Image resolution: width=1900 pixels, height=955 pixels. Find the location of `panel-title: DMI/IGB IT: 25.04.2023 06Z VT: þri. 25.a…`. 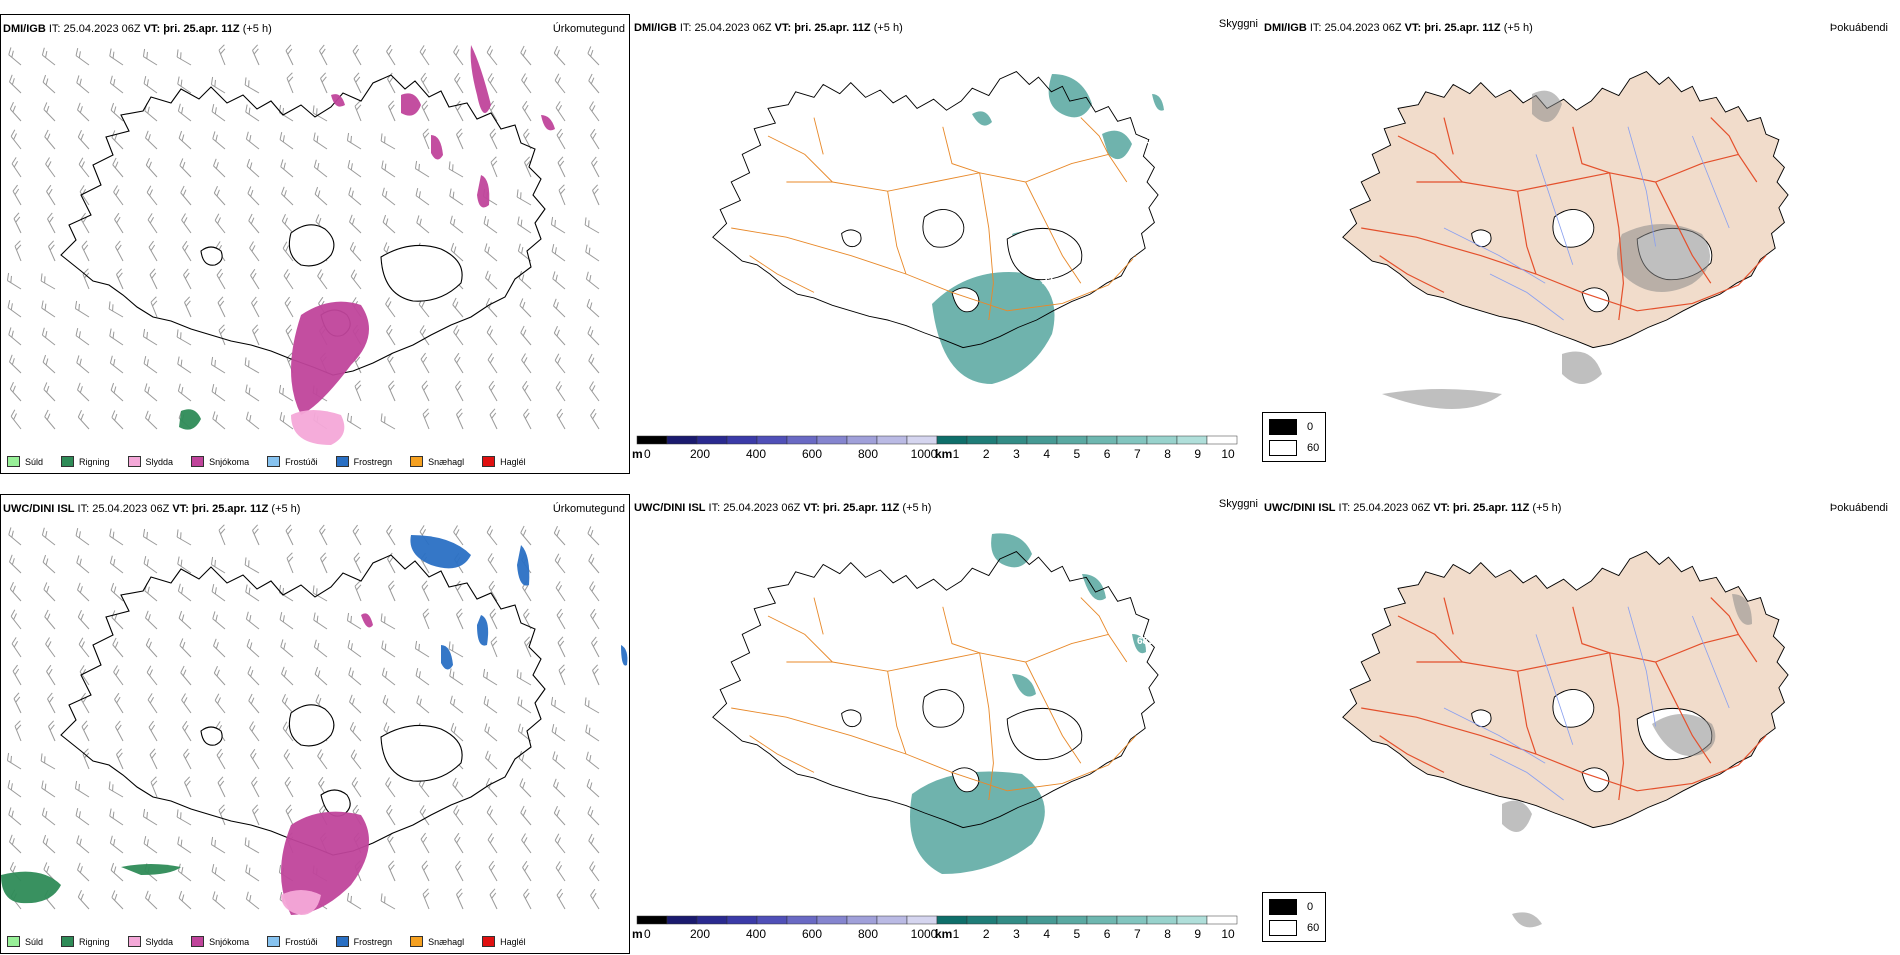

panel-title: DMI/IGB IT: 25.04.2023 06Z VT: þri. 25.a… is located at coordinates (137, 29).